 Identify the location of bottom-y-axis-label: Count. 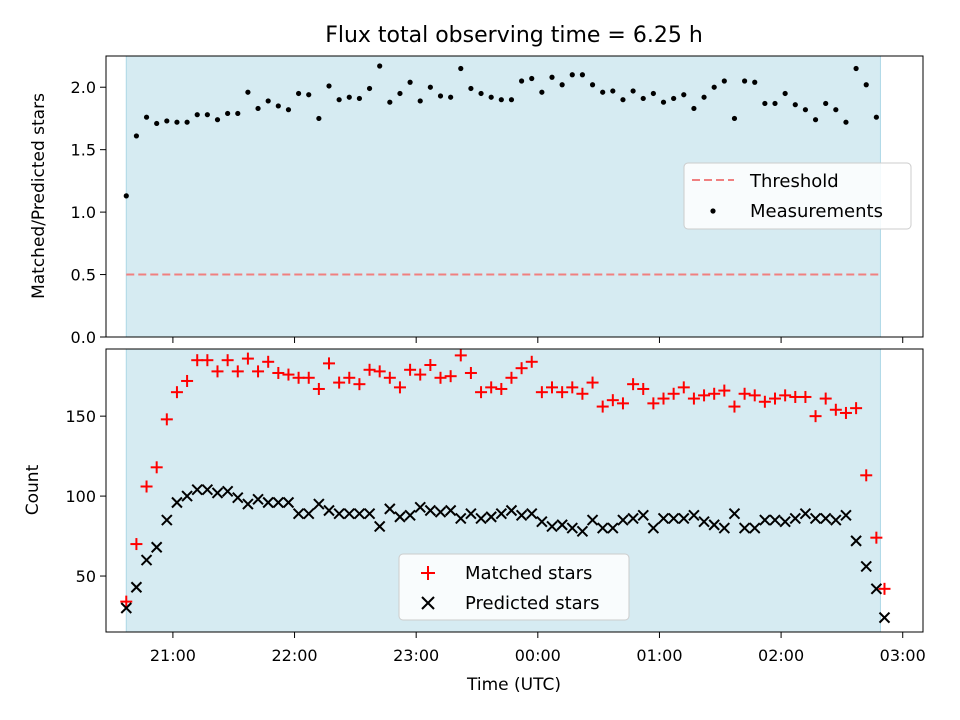
(33, 489).